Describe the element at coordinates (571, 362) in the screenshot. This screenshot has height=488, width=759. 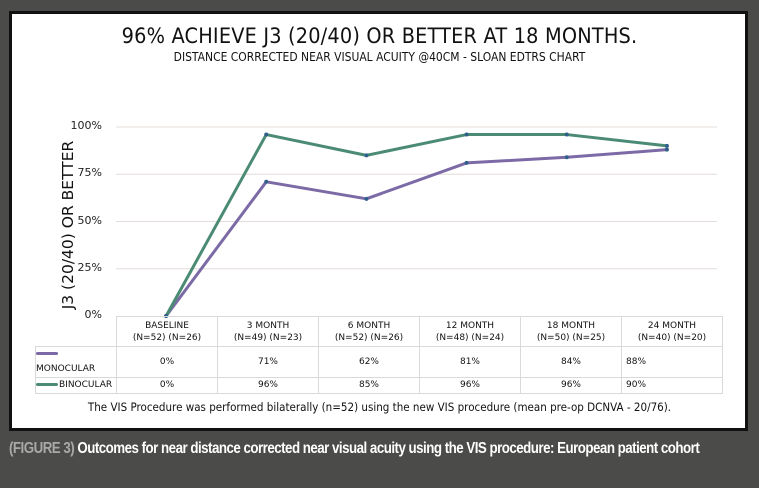
I see `table-cell: 84%` at that location.